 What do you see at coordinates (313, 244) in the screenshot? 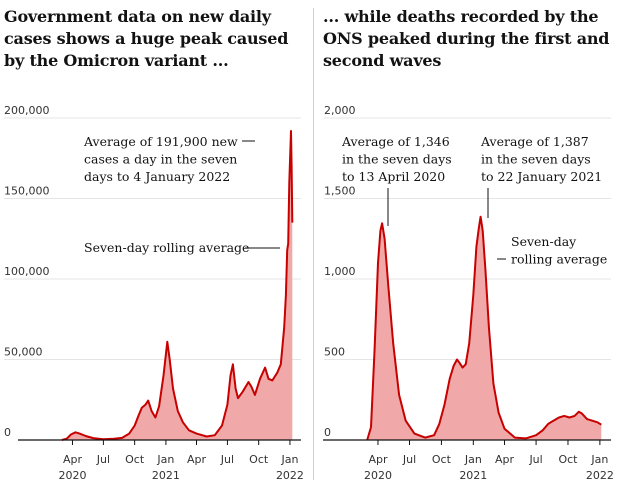
I see `panel-divider` at bounding box center [313, 244].